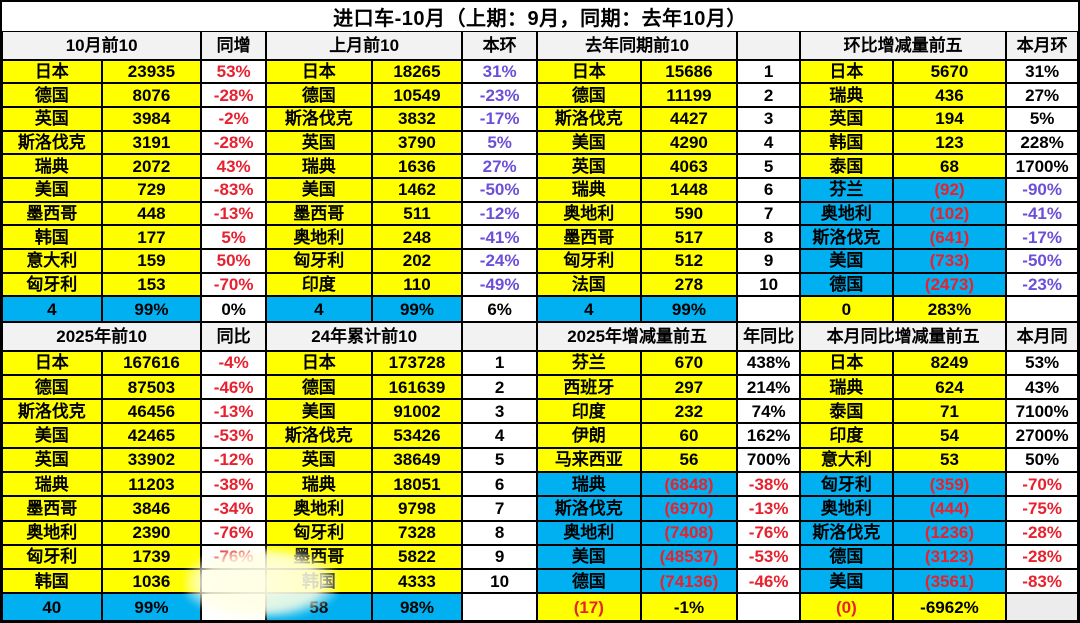 The height and width of the screenshot is (623, 1080). I want to click on rank-cell: 3, so click(769, 118).